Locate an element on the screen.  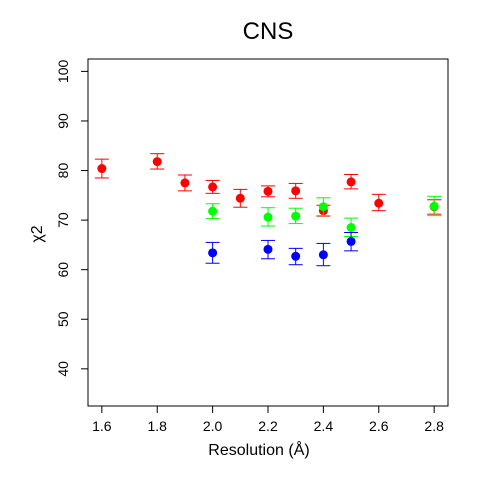
x-tick-label: 1.8 is located at coordinates (157, 426).